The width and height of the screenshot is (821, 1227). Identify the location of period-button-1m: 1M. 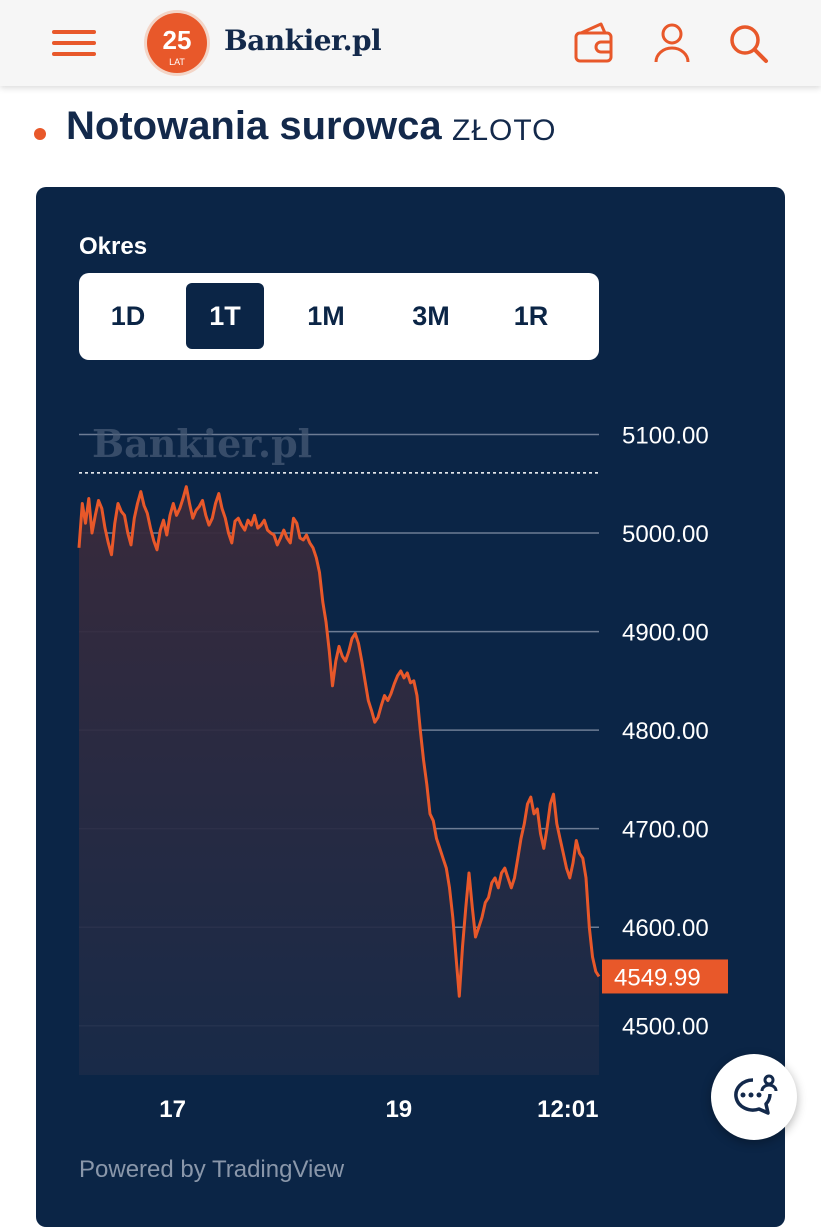
(326, 315).